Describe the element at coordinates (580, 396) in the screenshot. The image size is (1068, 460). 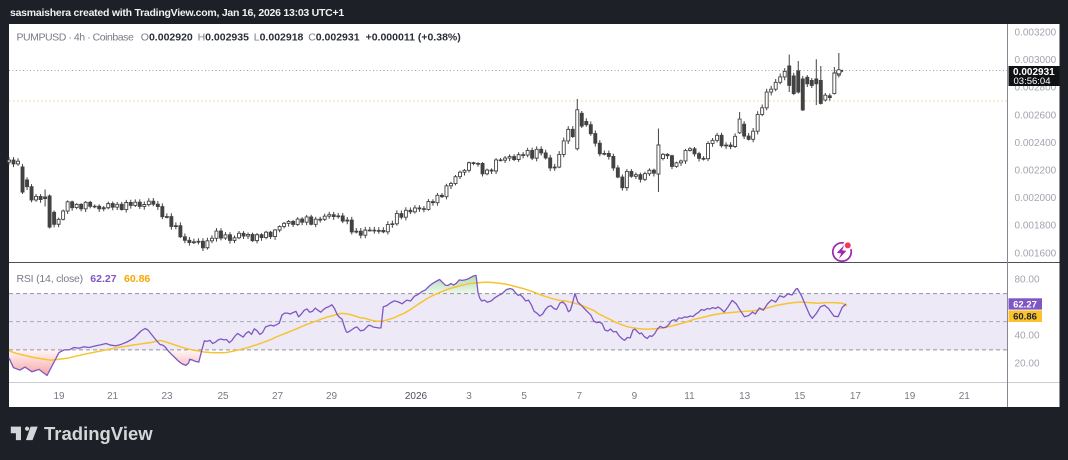
I see `svg-text: 7` at that location.